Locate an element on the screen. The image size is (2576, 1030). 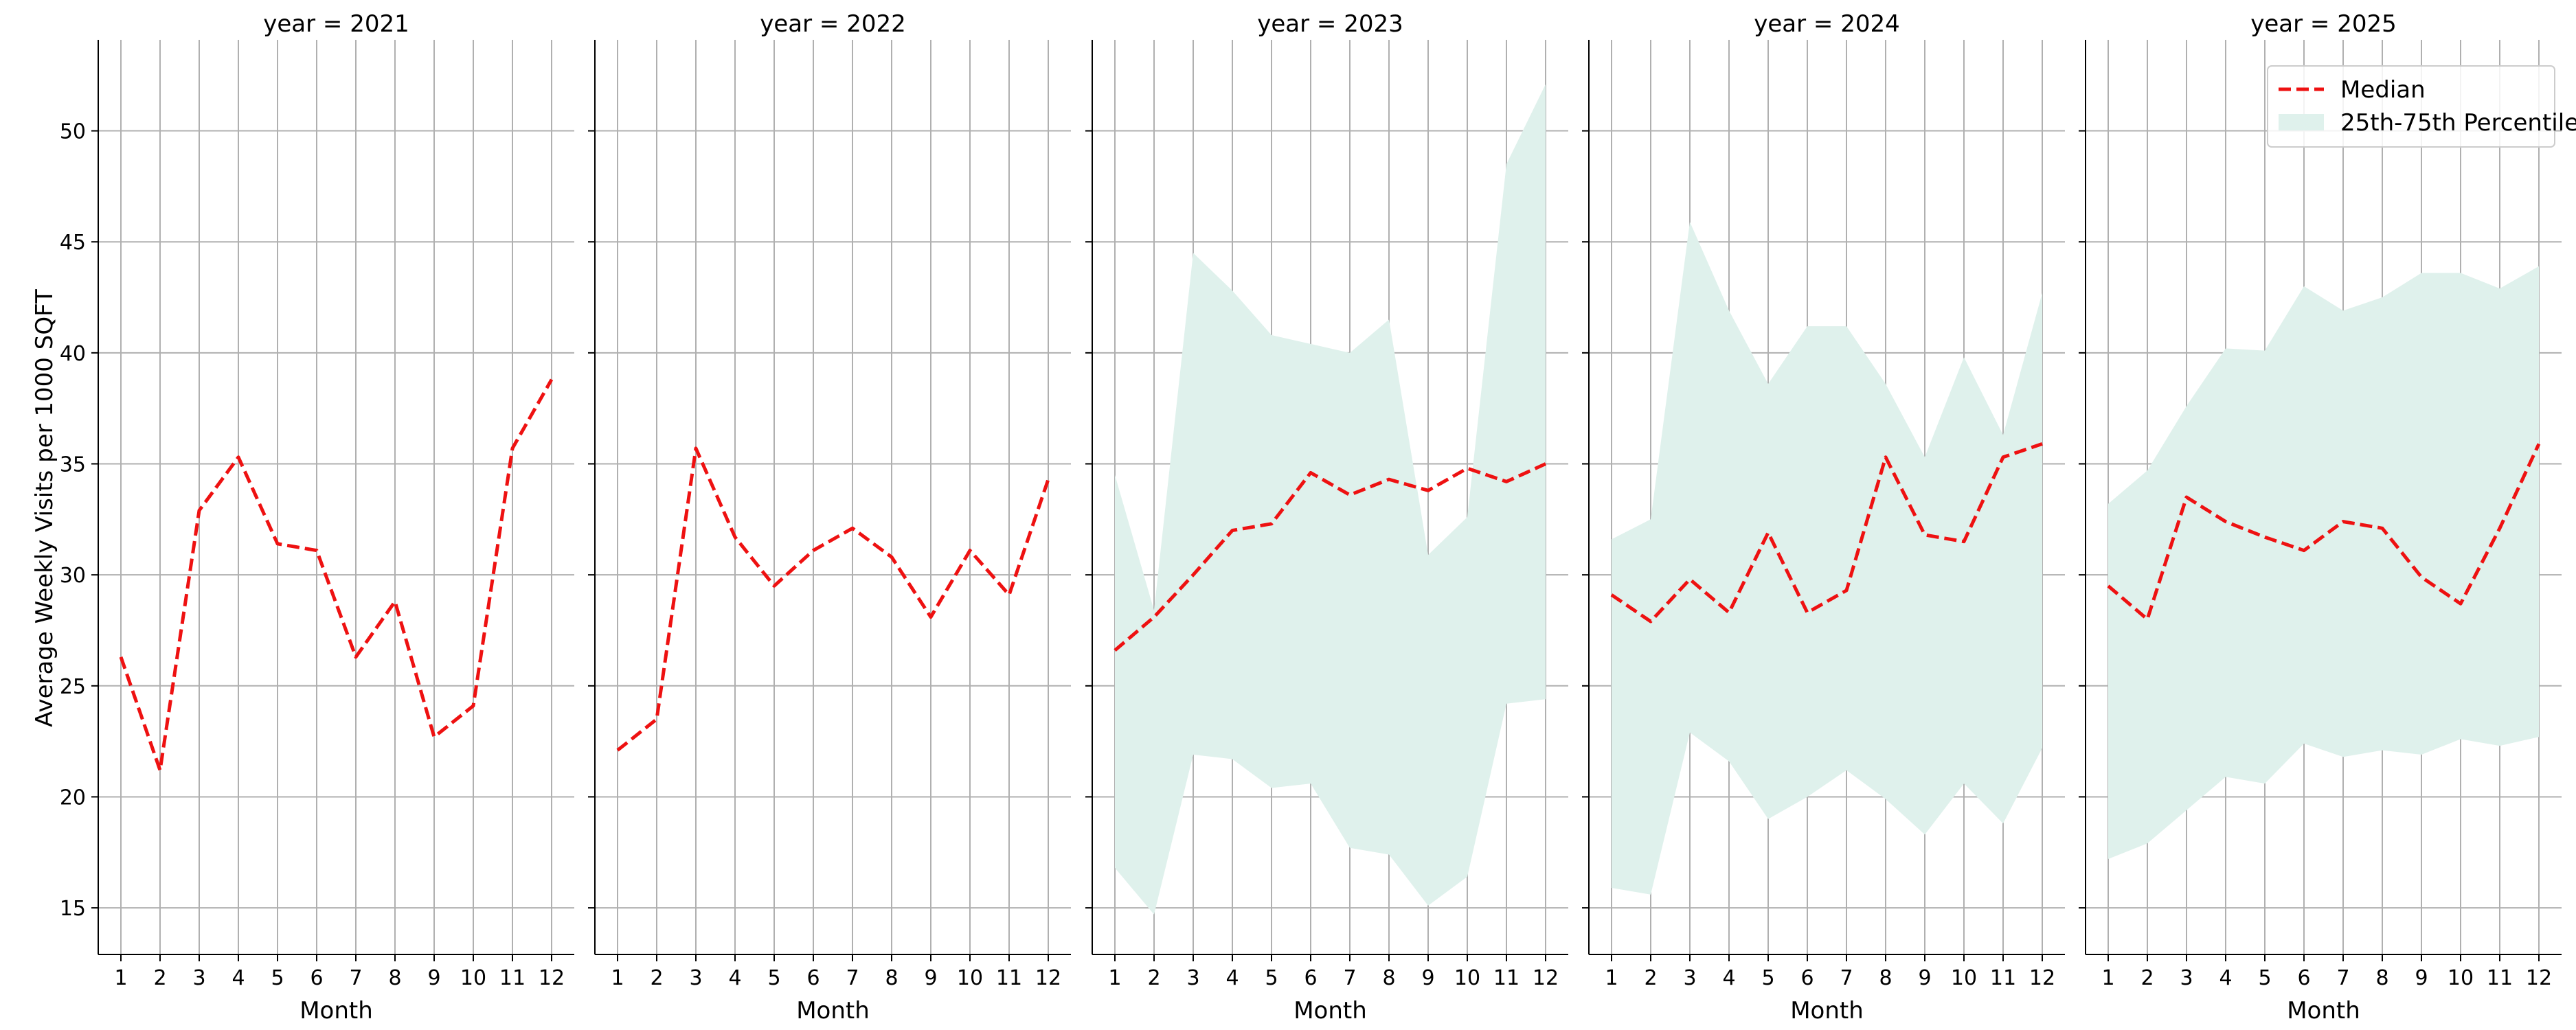
legend-band-label: 25th-75th Percentile is located at coordinates (2458, 123).